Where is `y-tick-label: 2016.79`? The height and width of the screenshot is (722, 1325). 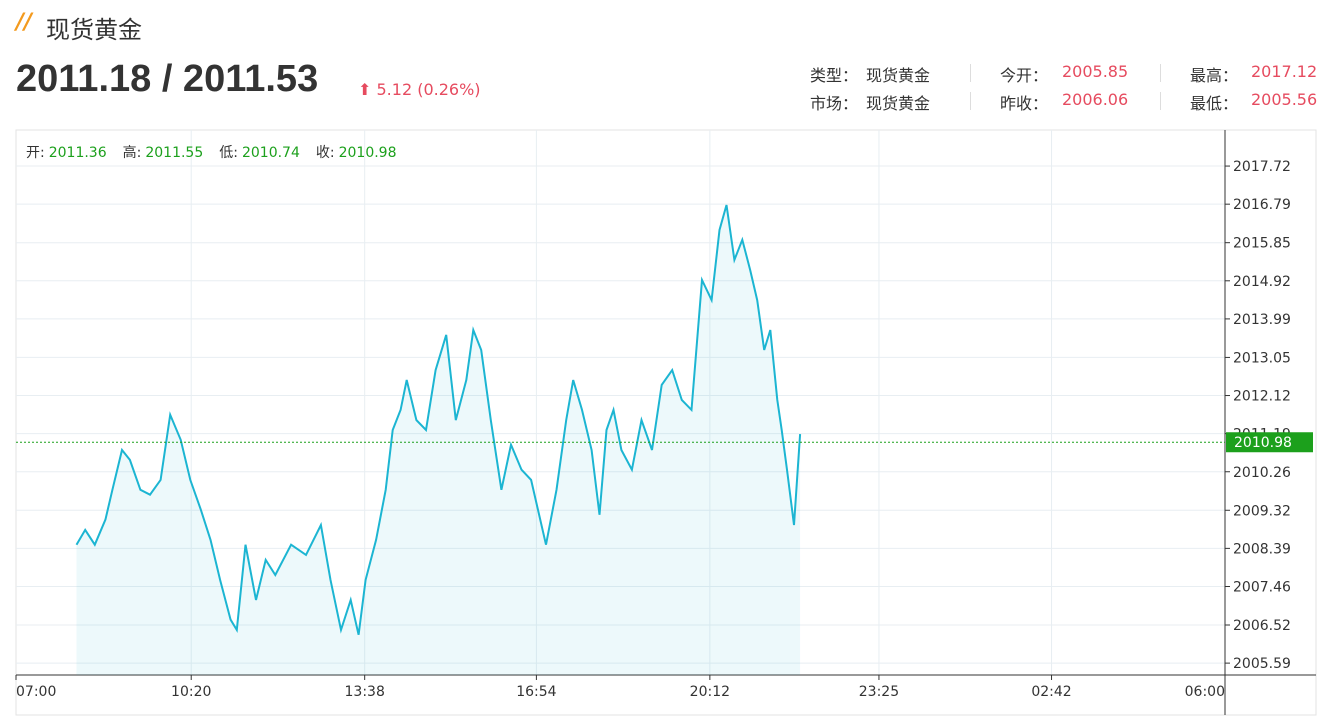
y-tick-label: 2016.79 is located at coordinates (1262, 205).